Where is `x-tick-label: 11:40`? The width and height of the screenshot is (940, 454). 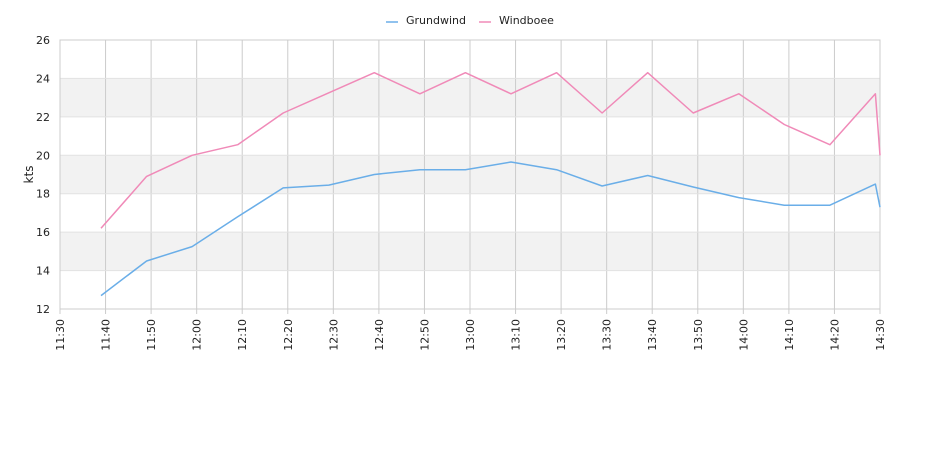
x-tick-label: 11:40 is located at coordinates (106, 335).